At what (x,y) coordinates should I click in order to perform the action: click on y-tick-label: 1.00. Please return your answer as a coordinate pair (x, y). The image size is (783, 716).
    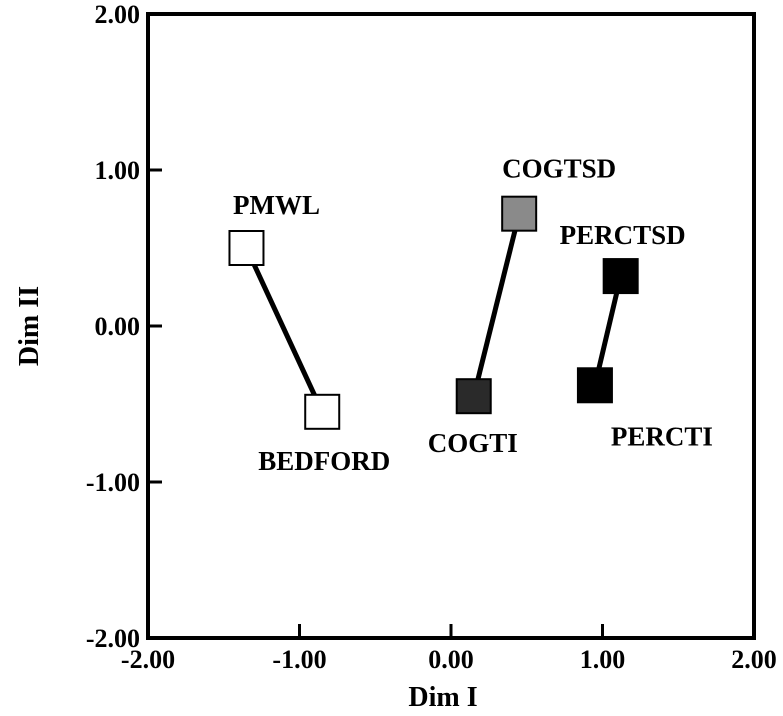
    Looking at the image, I should click on (118, 170).